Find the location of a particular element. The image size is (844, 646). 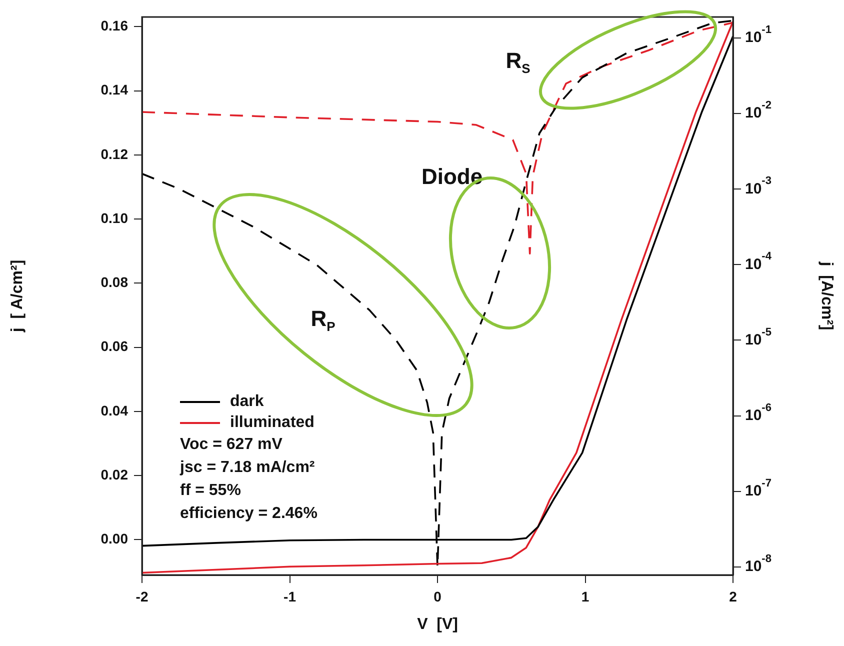

y-tick-label: 0.02 is located at coordinates (114, 474).